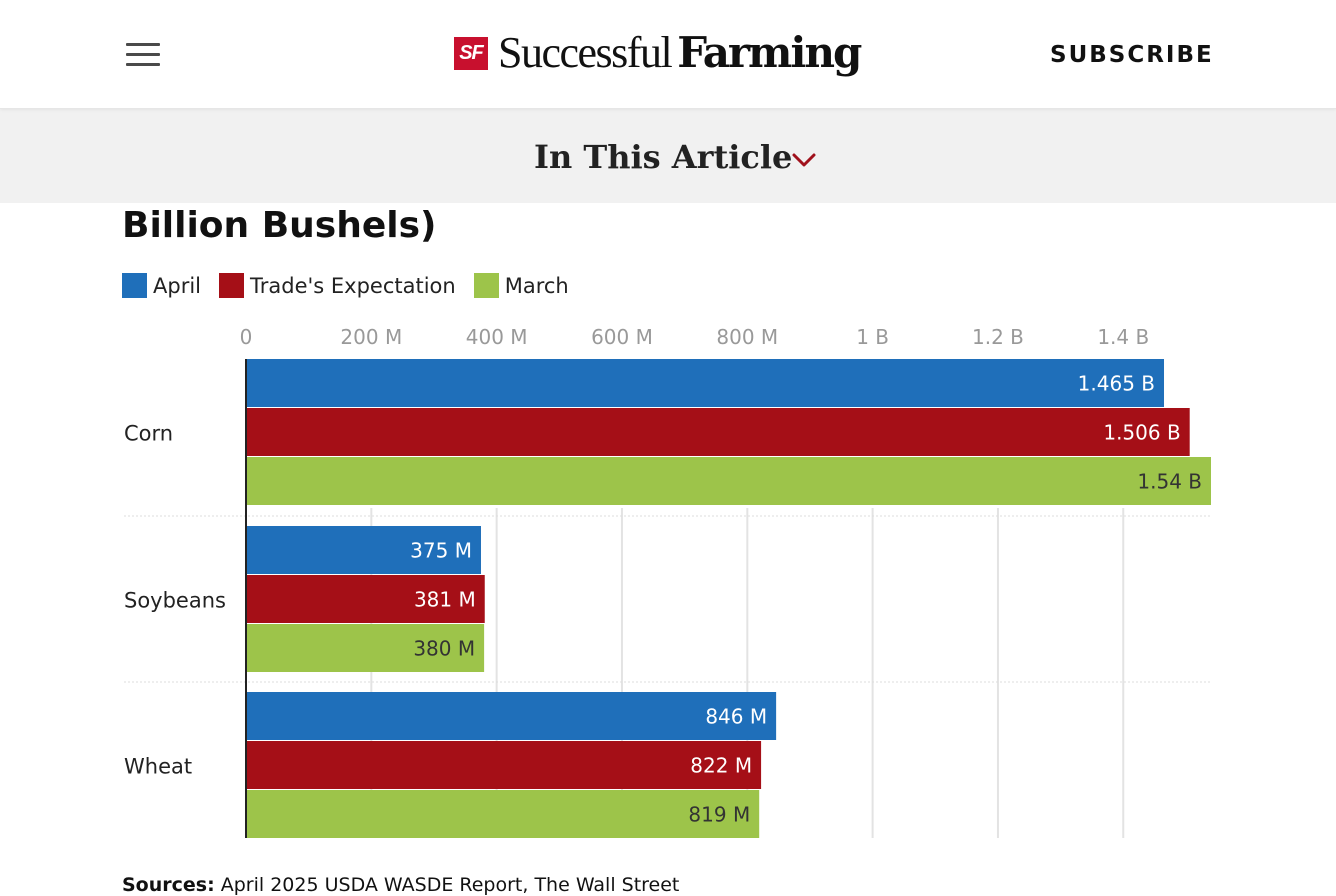 The height and width of the screenshot is (896, 1336). Describe the element at coordinates (444, 649) in the screenshot. I see `bar-data-label: 380 M` at that location.